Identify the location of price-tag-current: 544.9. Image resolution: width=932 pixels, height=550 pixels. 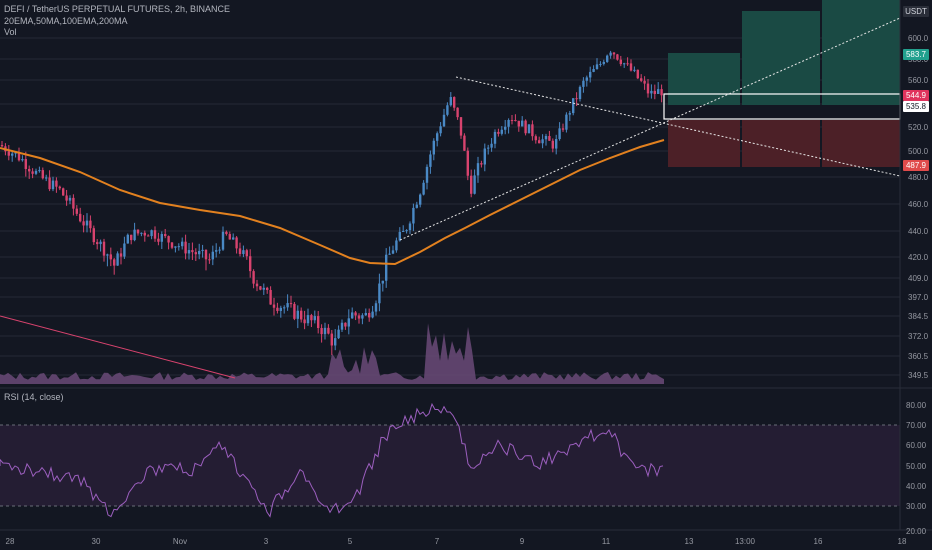
(916, 95).